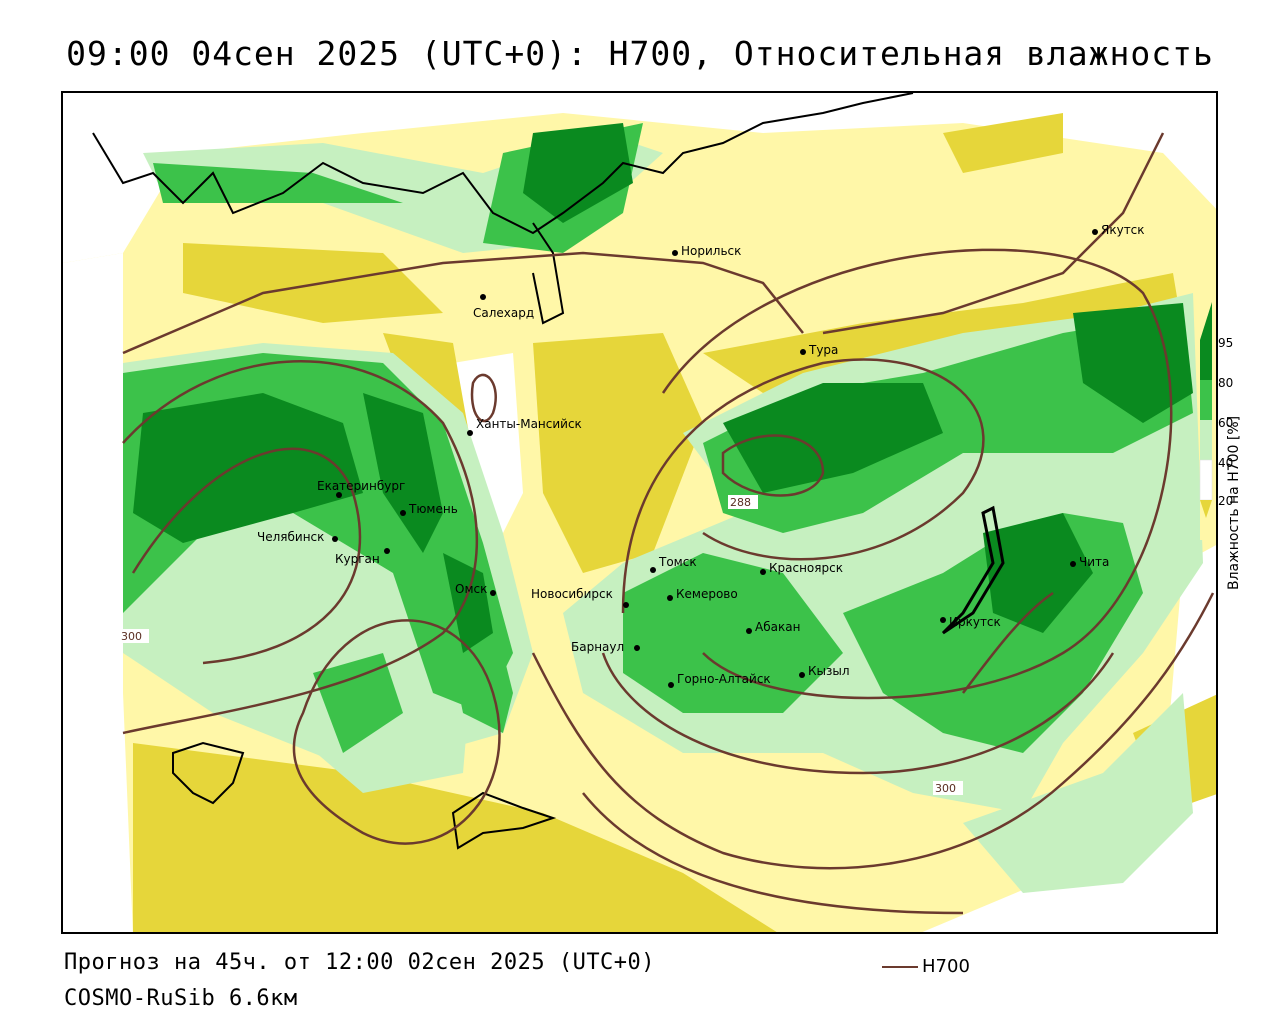  I want to click on color-legend, so click(1213, 430).